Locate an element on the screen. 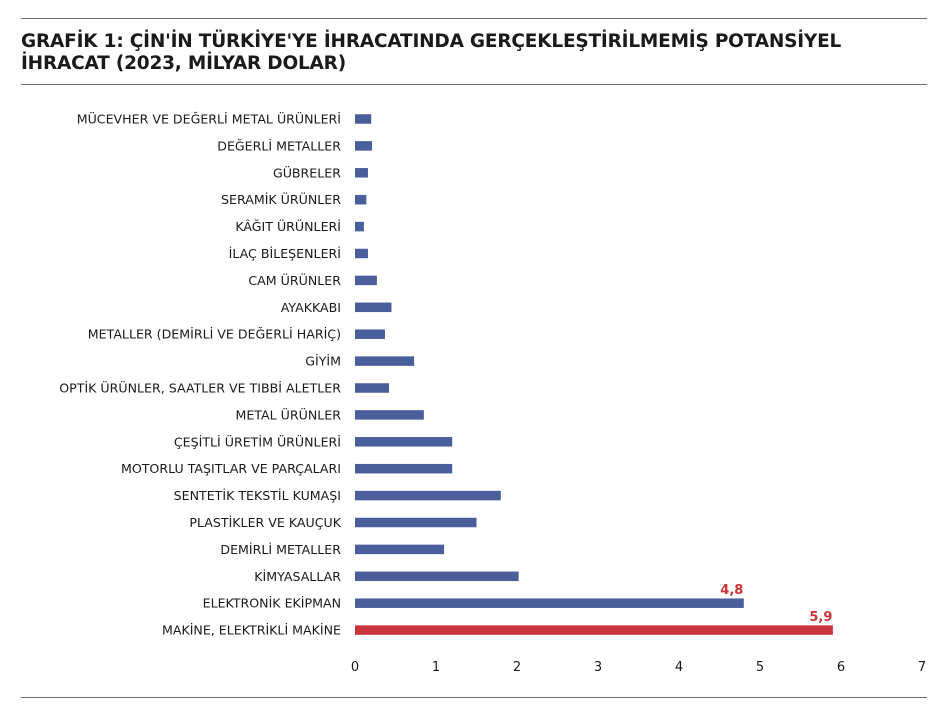  category-label-1: MÜCEVHER VE DEĞERLİ METAL ÜRÜNLERİ is located at coordinates (209, 119).